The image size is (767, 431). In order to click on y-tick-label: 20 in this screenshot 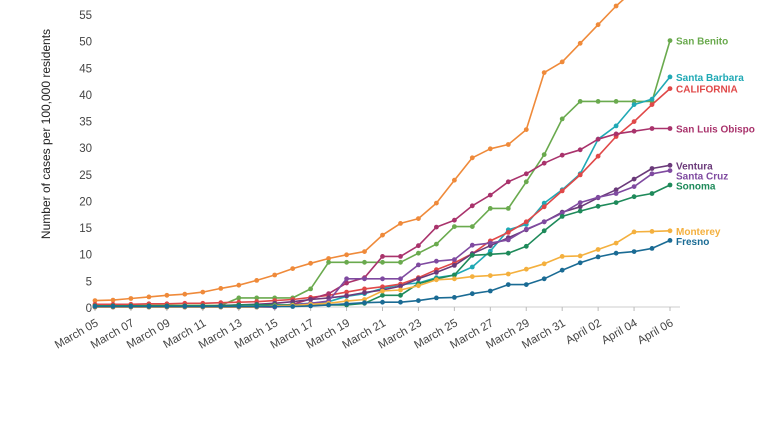, I will do `click(85, 202)`.